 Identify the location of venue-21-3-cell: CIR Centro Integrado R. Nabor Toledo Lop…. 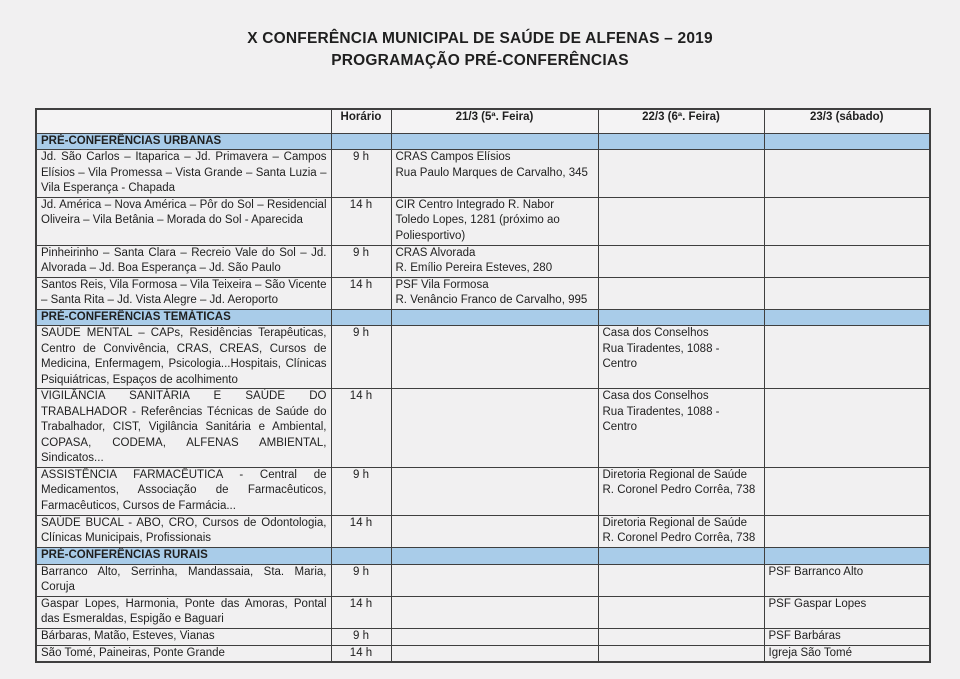
(494, 221).